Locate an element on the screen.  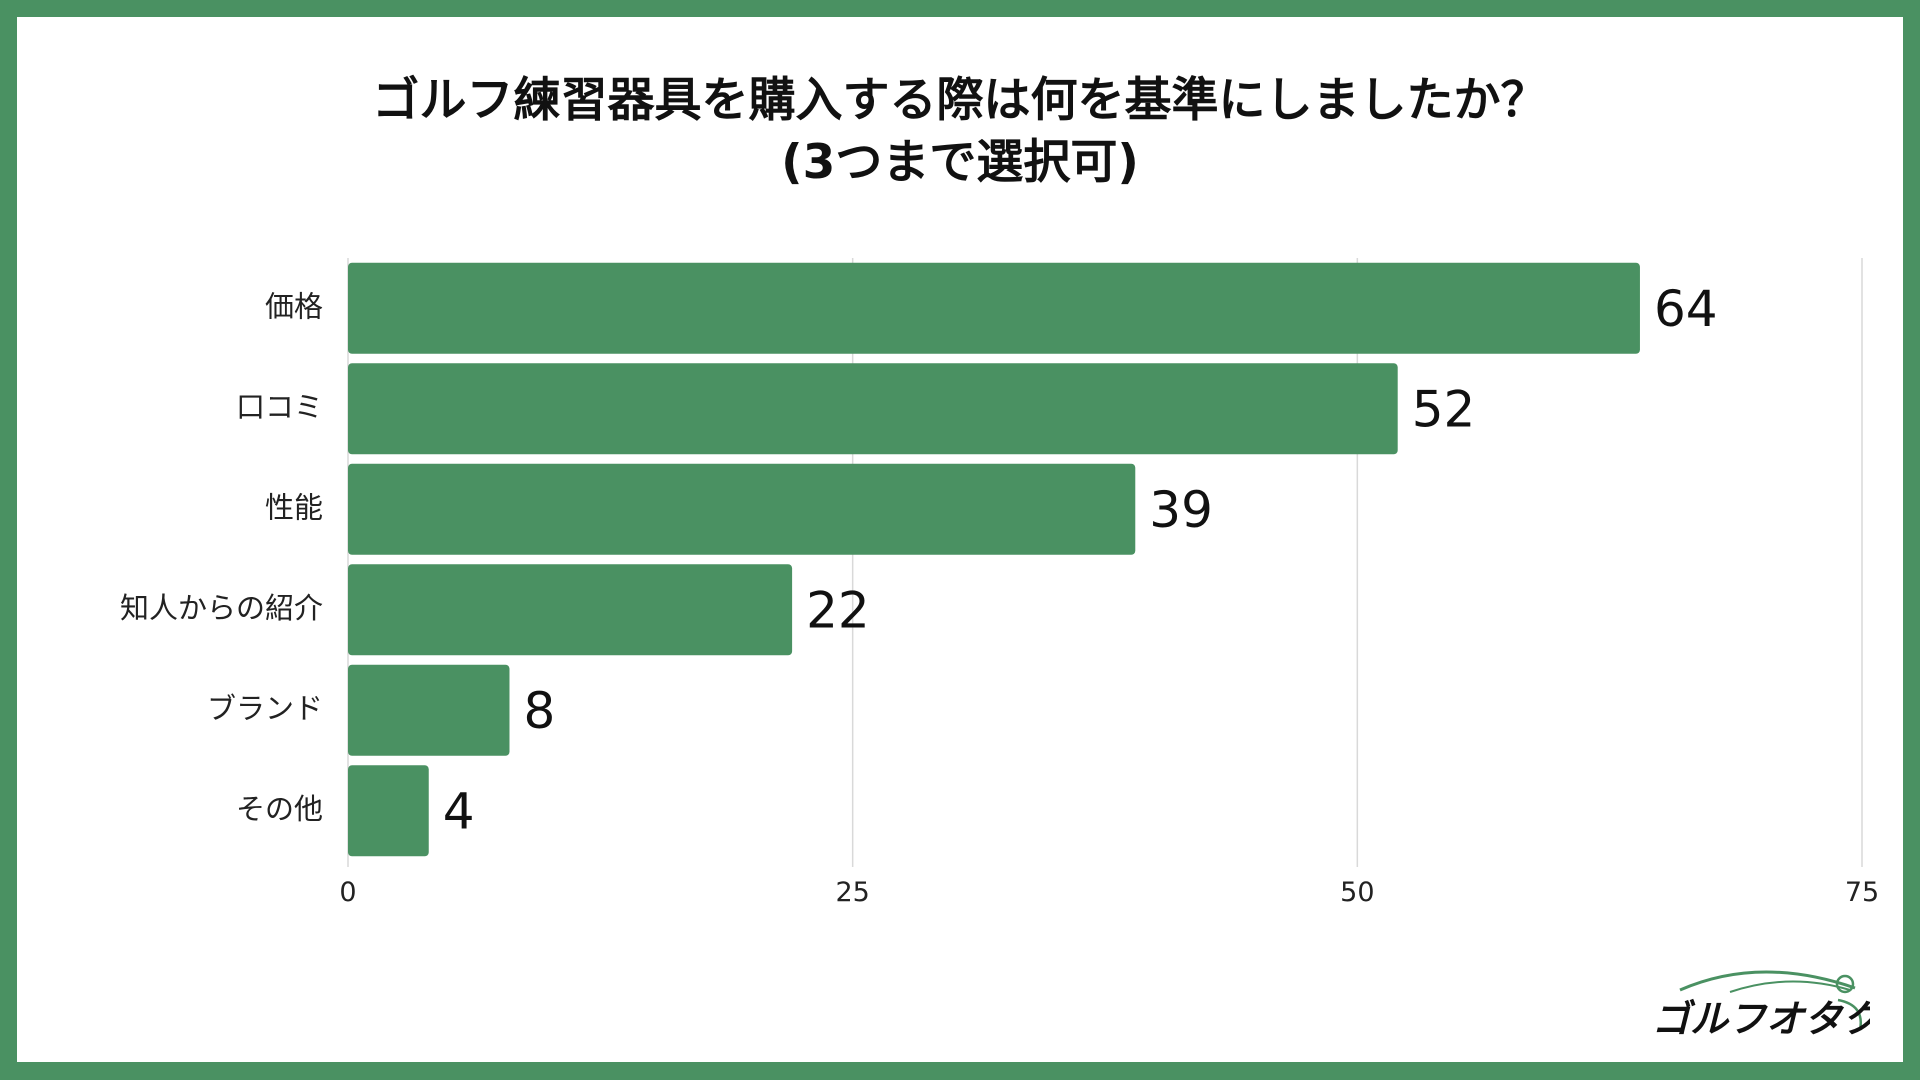
value-label-5: 4 is located at coordinates (459, 811).